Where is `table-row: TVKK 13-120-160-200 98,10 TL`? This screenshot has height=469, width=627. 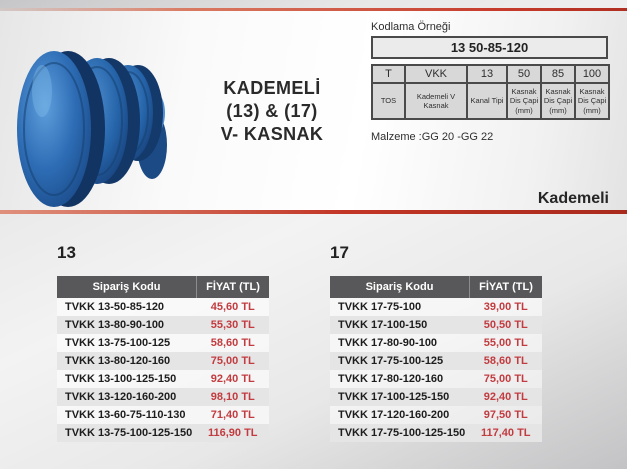
table-row: TVKK 13-120-160-200 98,10 TL is located at coordinates (163, 397).